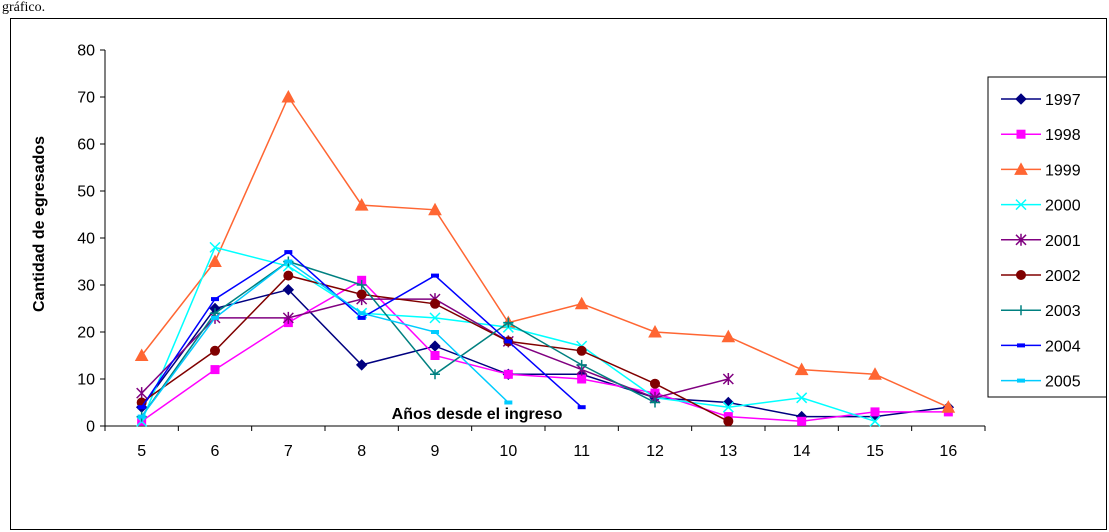  I want to click on legend-label: 2002, so click(1063, 276).